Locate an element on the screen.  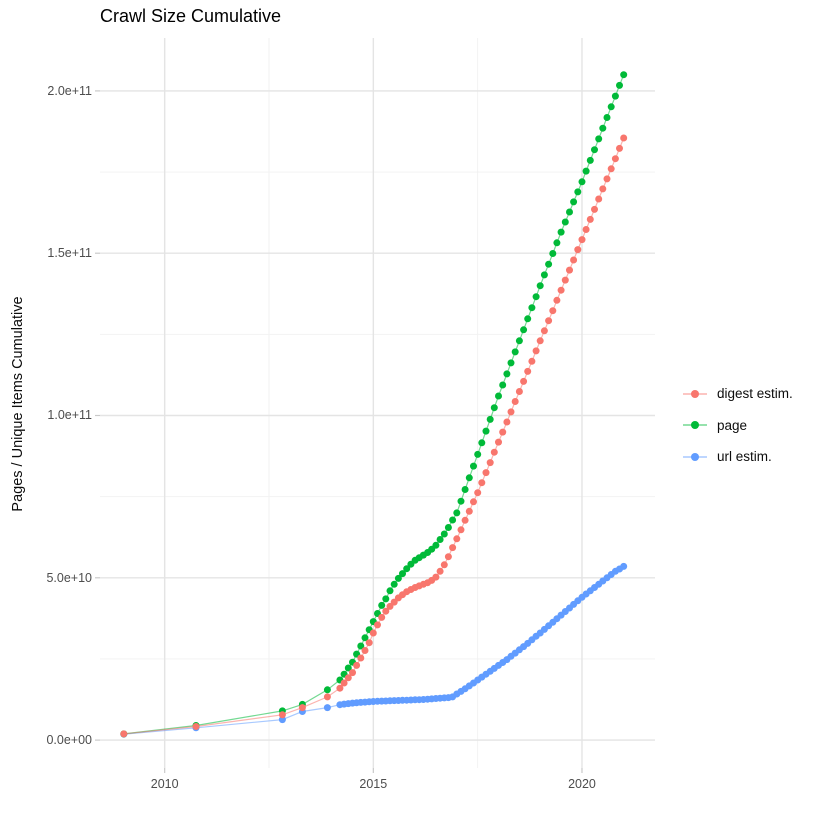
legend-item: url estim. is located at coordinates (737, 457).